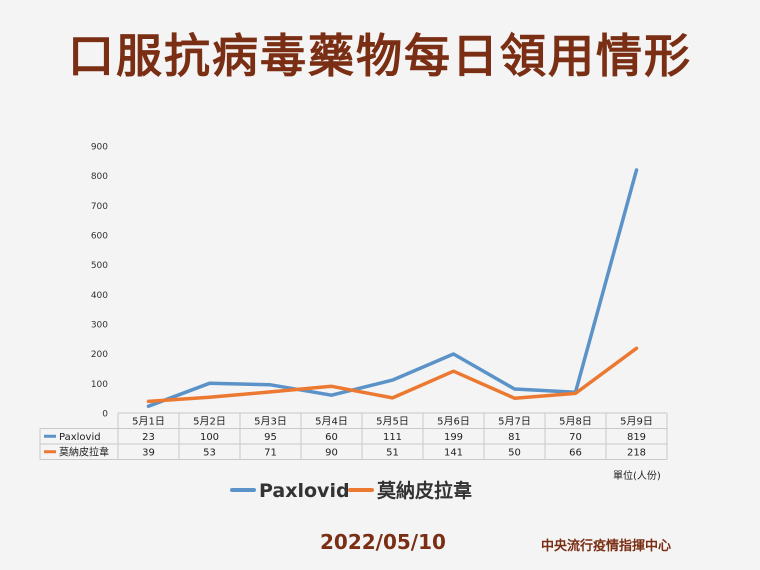  Describe the element at coordinates (331, 453) in the screenshot. I see `table-cell-value: 90` at that location.